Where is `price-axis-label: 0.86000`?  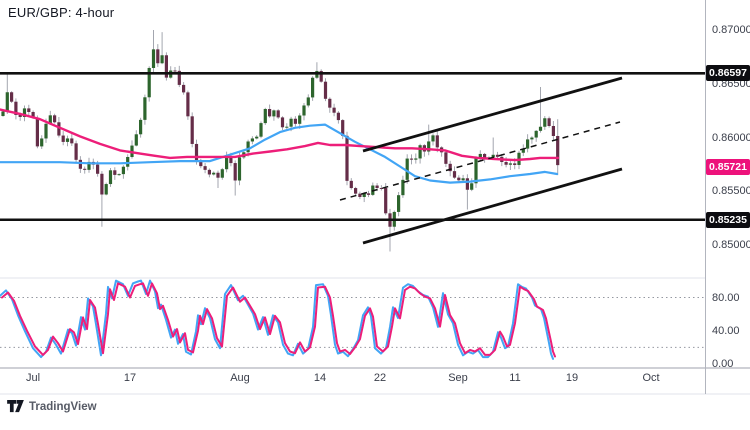
price-axis-label: 0.86000 is located at coordinates (731, 137).